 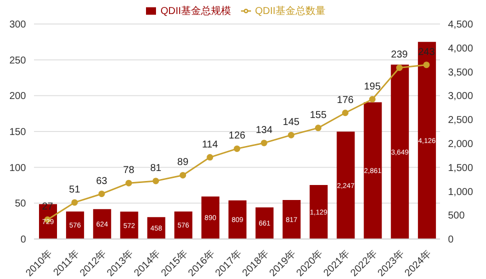 What do you see at coordinates (23, 240) in the screenshot?
I see `y-tick-label: 0` at bounding box center [23, 240].